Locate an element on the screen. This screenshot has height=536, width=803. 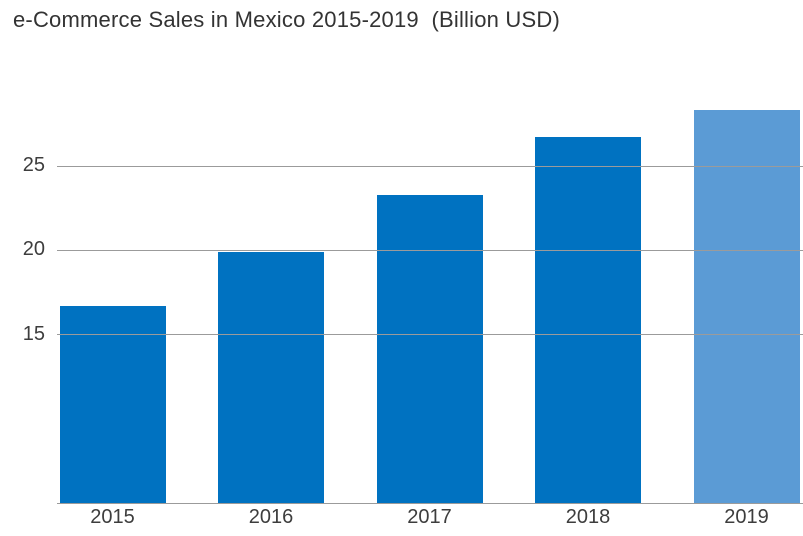
bar-2019 is located at coordinates (746, 306).